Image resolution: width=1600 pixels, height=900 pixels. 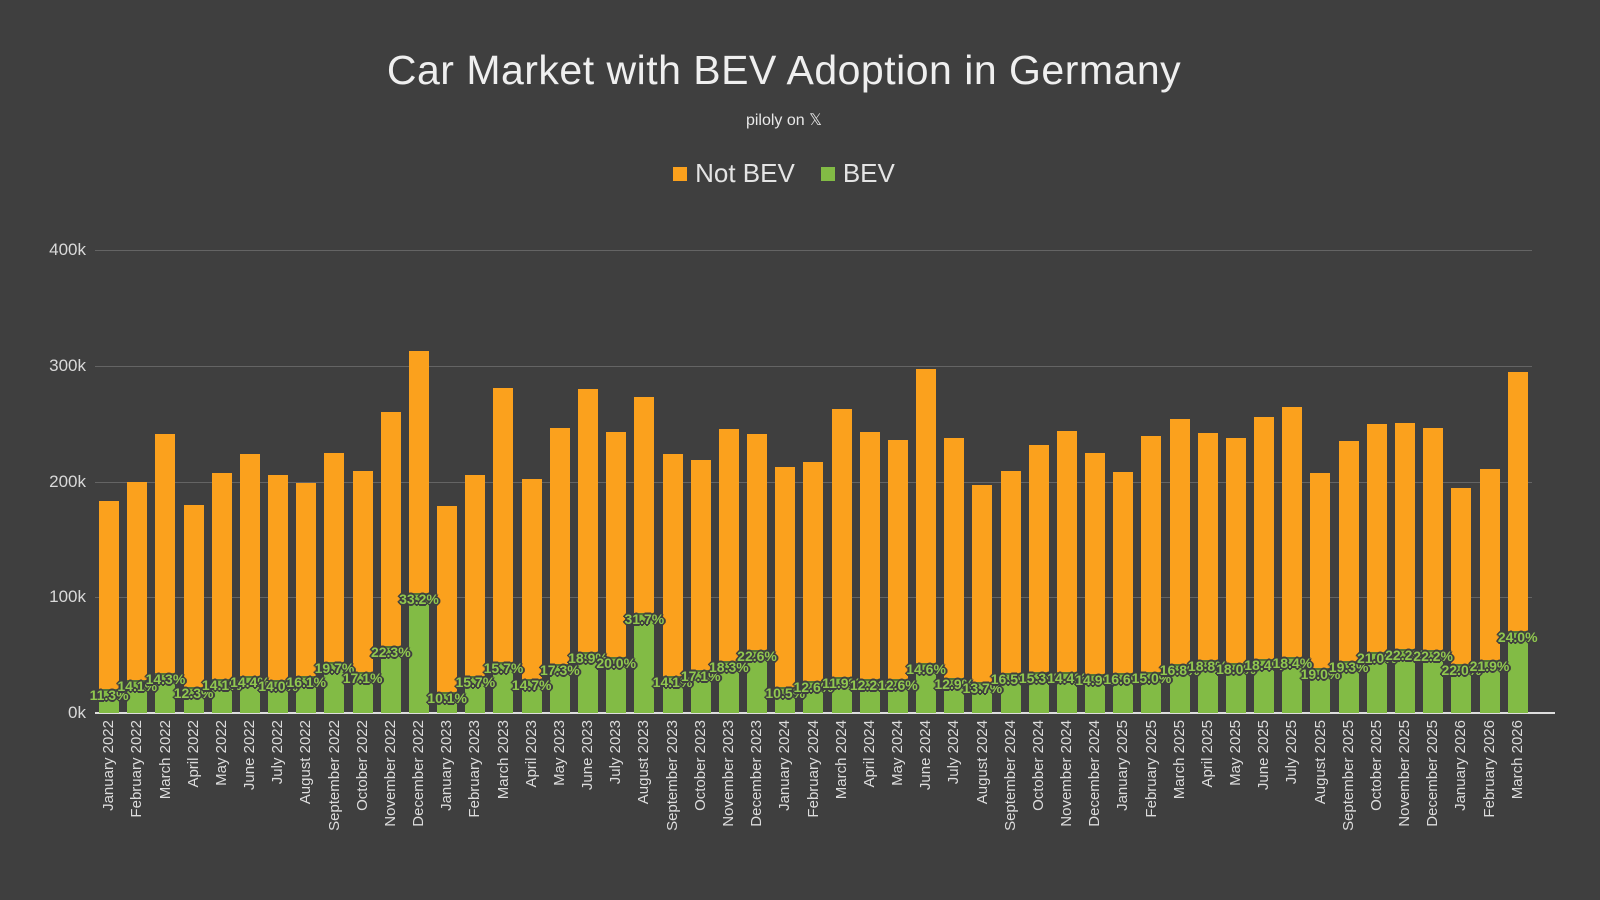 What do you see at coordinates (841, 560) in the screenshot?
I see `bar-march-2024` at bounding box center [841, 560].